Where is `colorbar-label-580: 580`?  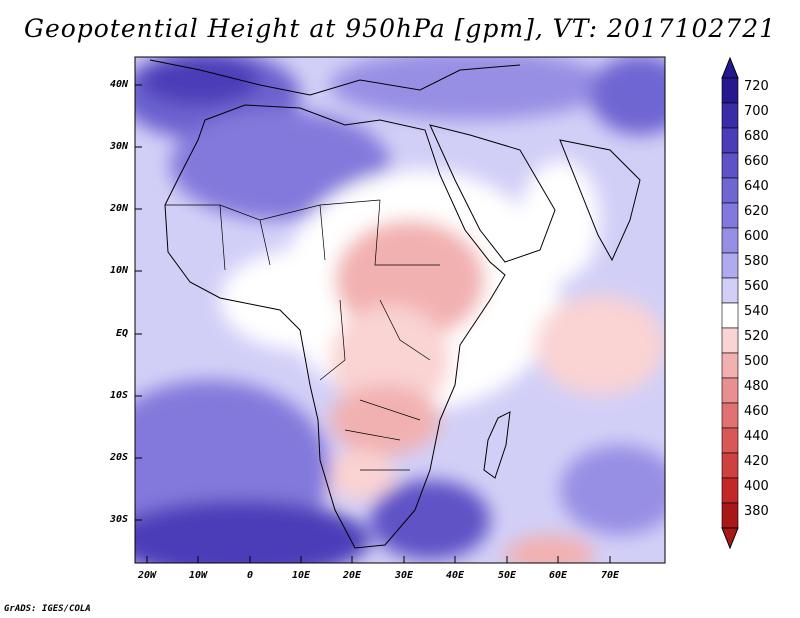 colorbar-label-580: 580 is located at coordinates (756, 261).